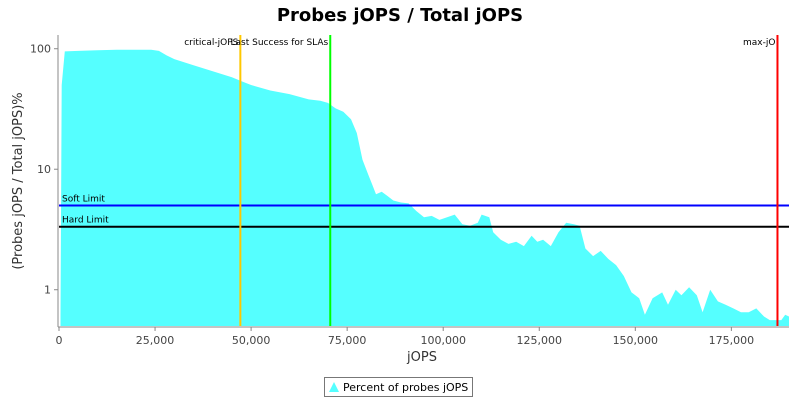 The height and width of the screenshot is (400, 800). Describe the element at coordinates (334, 387) in the screenshot. I see `legend-swatch-icon` at that location.